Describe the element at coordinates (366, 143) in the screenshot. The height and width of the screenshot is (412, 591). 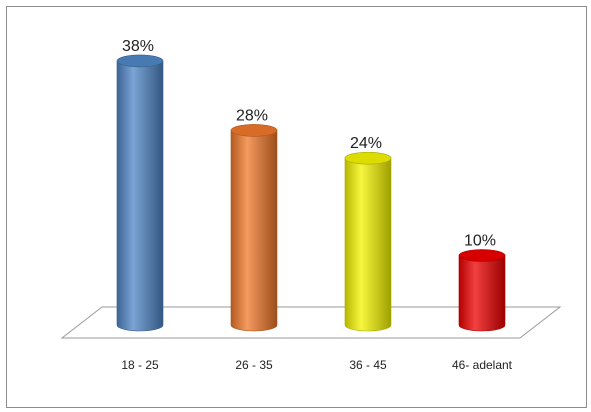
I see `data-label: 24%` at that location.